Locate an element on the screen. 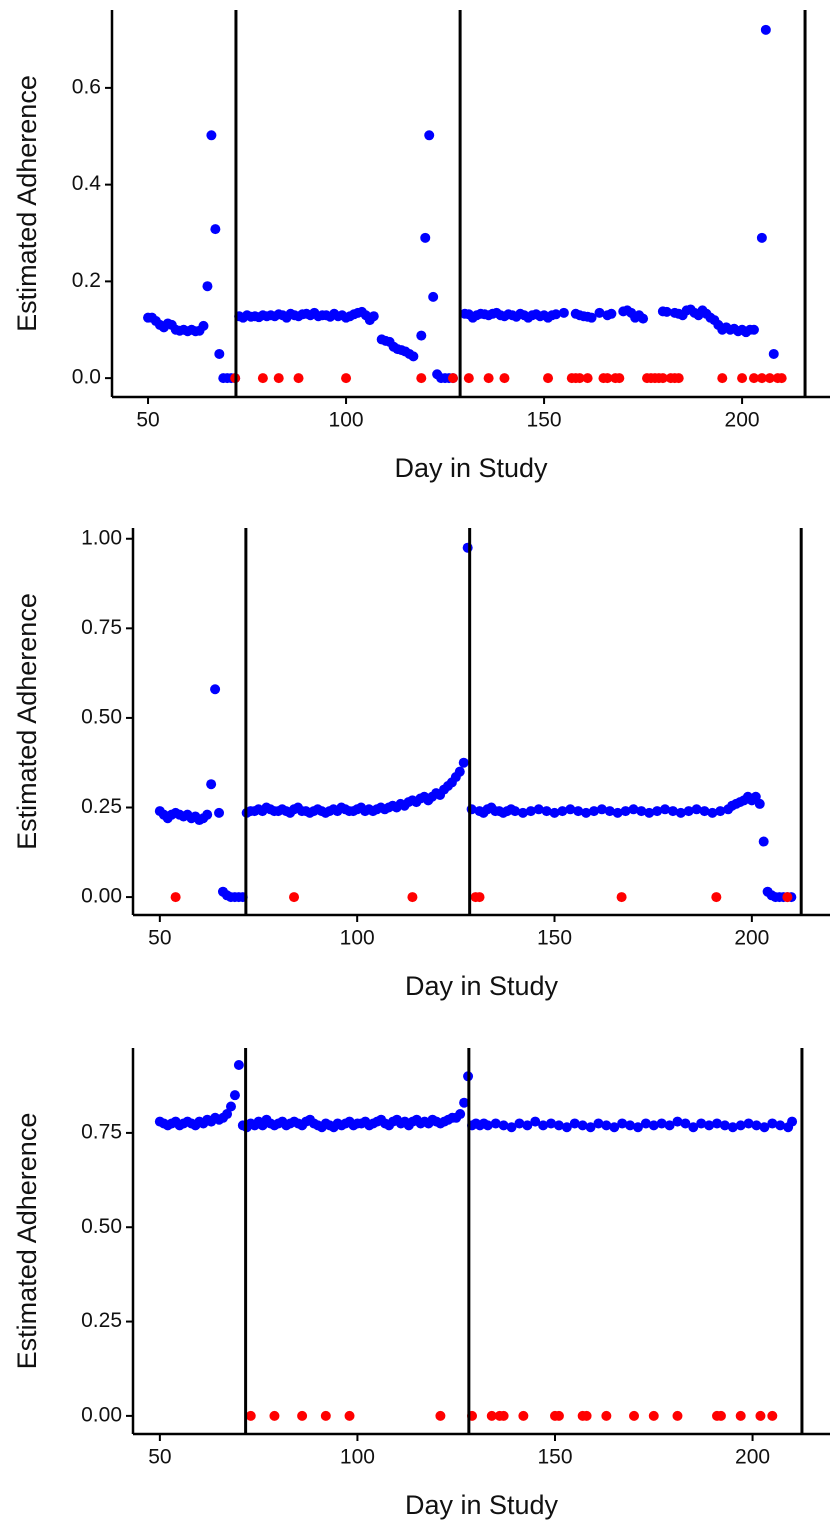 The height and width of the screenshot is (1525, 830). x-tick-label: 100 is located at coordinates (357, 1457).